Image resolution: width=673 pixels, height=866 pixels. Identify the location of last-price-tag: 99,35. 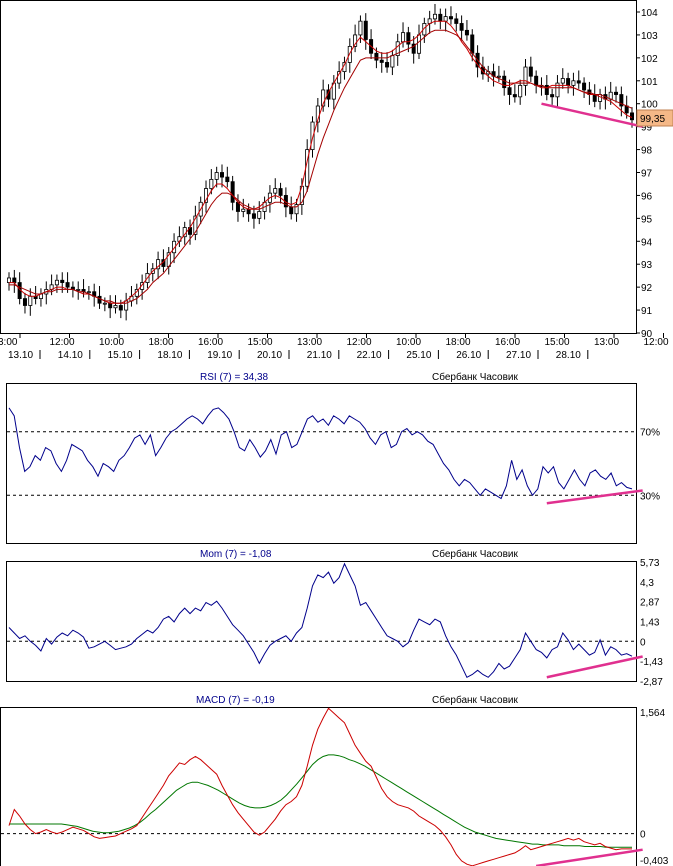
(654, 118).